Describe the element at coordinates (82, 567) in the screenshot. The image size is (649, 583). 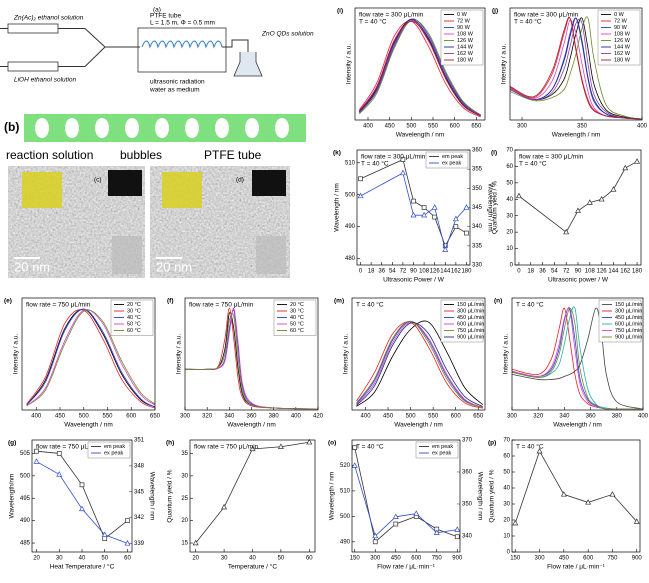
I see `x-axis-label: Heat Temperature / °C` at that location.